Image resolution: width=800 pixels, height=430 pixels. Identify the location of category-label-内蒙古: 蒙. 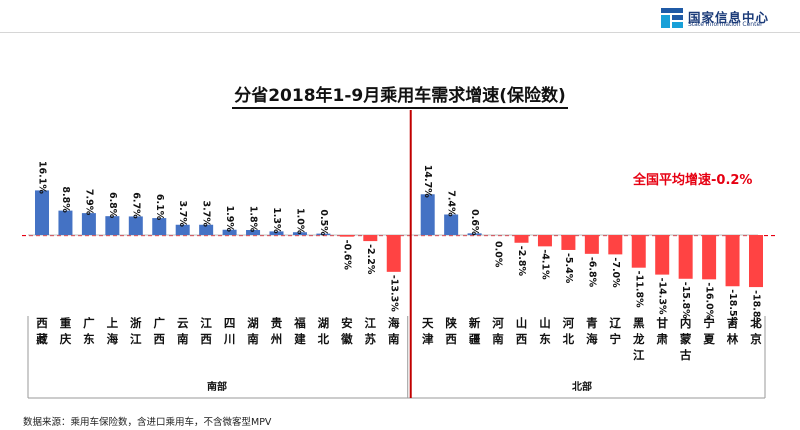
(686, 339).